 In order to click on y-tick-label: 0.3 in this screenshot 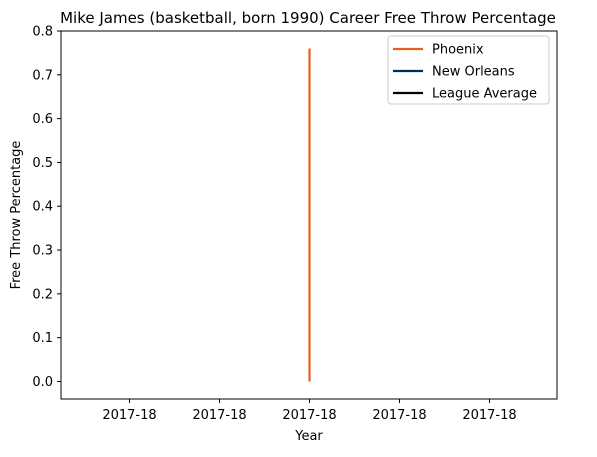, I will do `click(42, 251)`.